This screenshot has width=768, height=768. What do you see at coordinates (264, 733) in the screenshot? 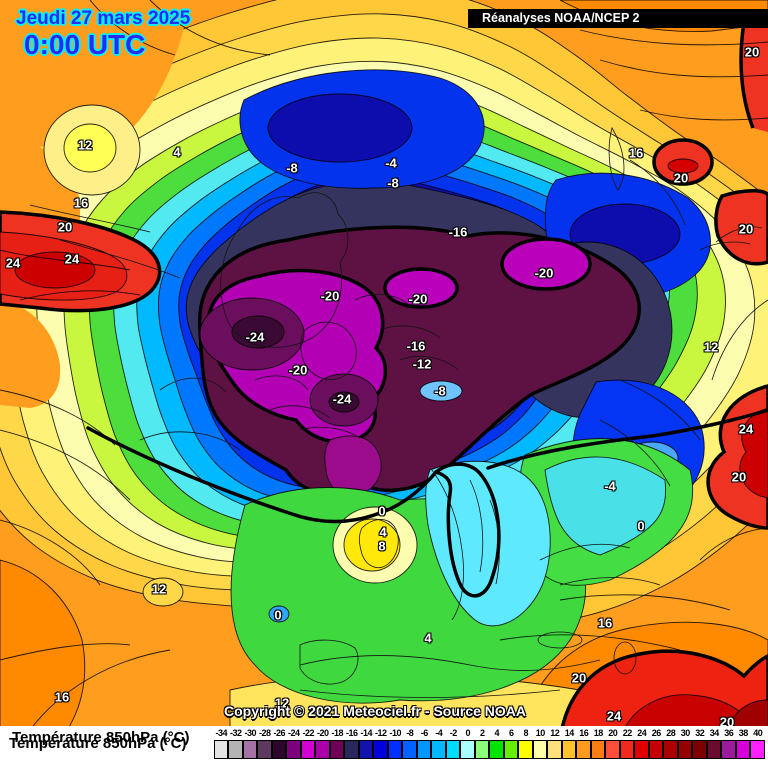
I see `legend-scale-value: -28` at bounding box center [264, 733].